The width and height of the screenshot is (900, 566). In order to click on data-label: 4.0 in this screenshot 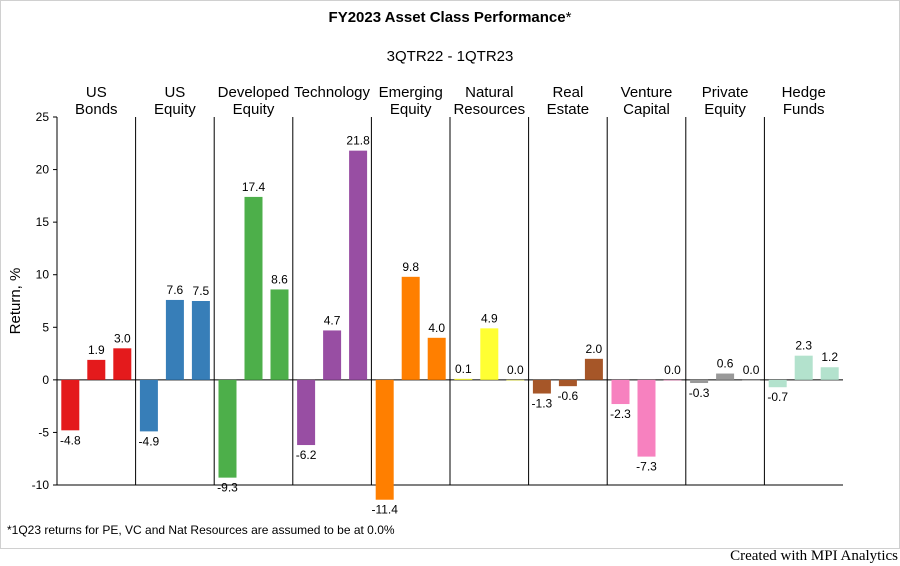, I will do `click(436, 328)`.